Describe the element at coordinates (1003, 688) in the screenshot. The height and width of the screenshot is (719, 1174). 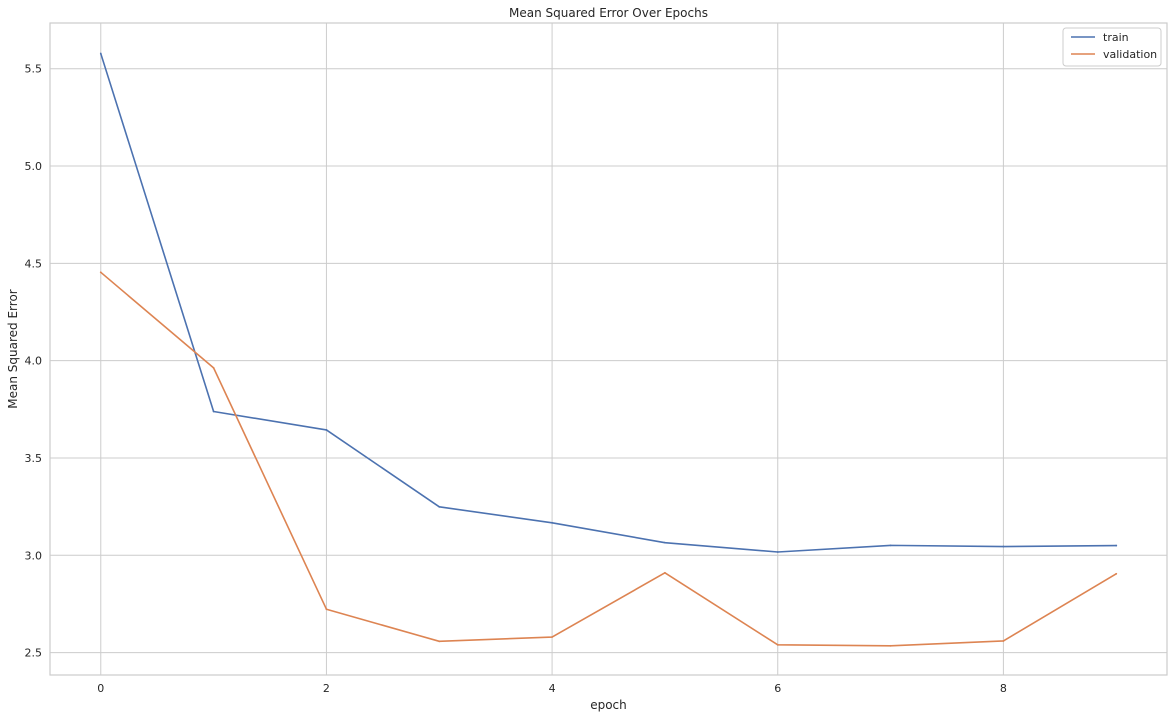
I see `x-tick-label: 8` at that location.